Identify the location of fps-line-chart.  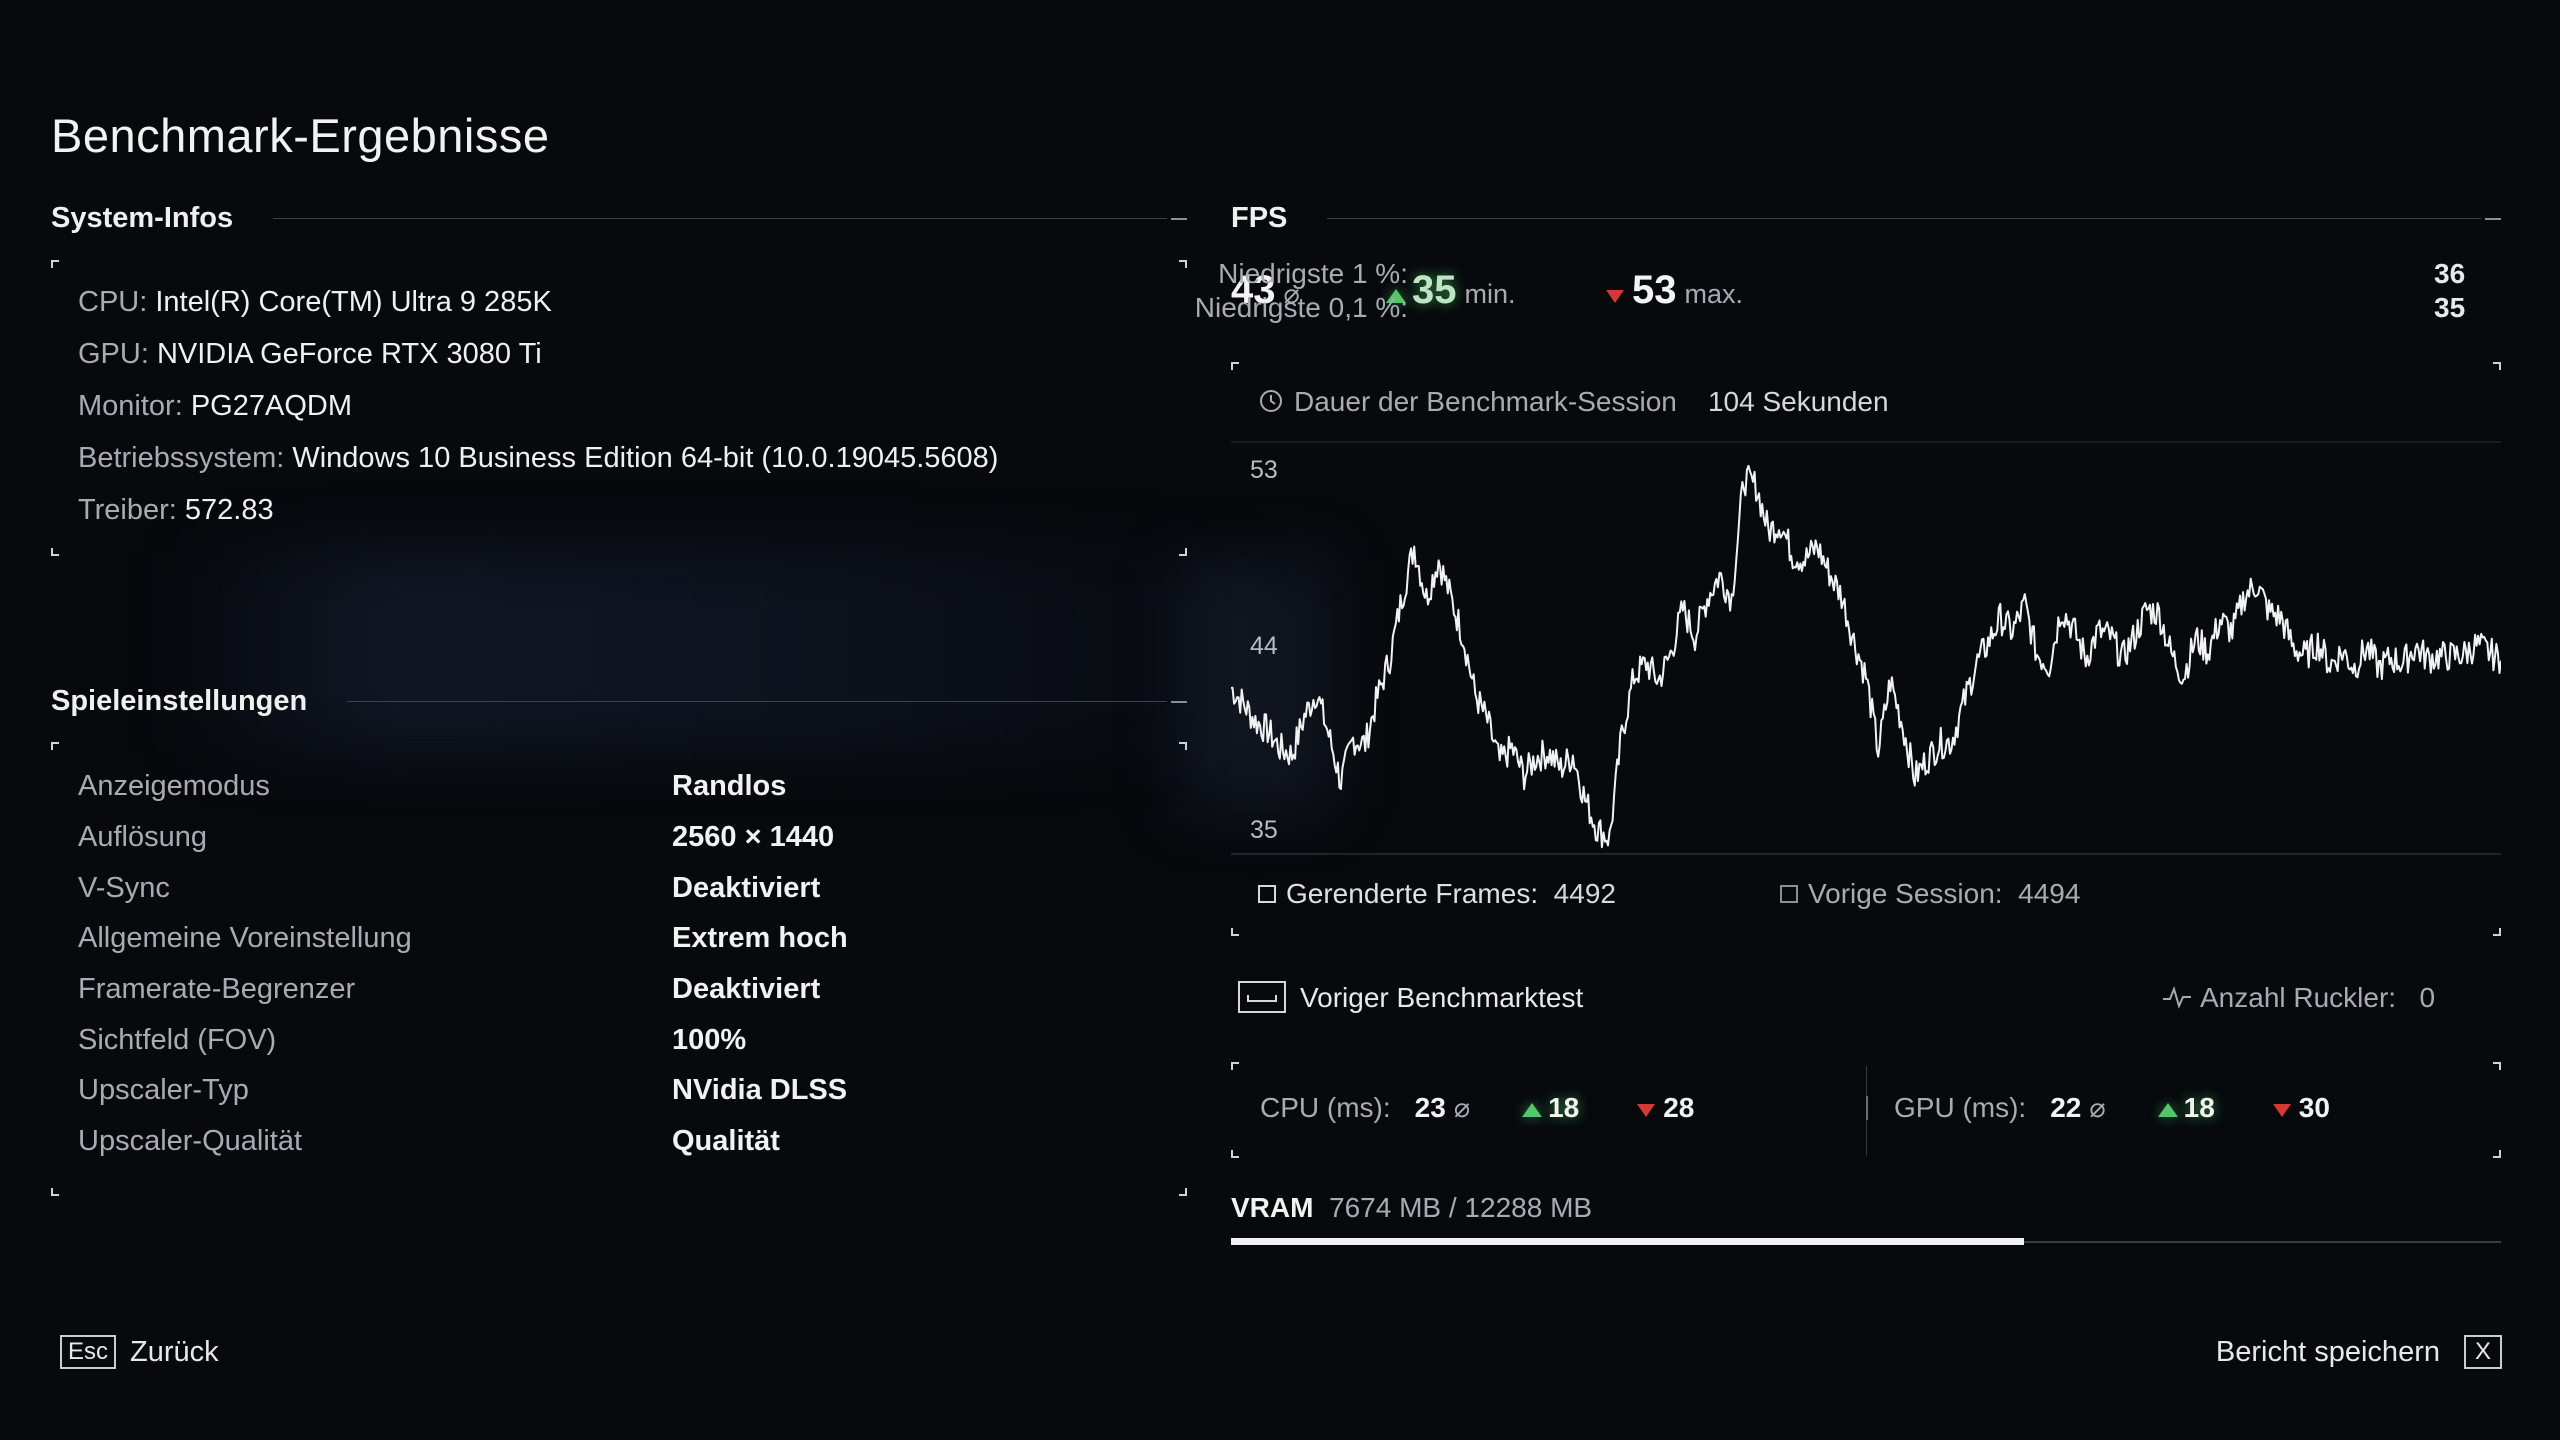
(1866, 648).